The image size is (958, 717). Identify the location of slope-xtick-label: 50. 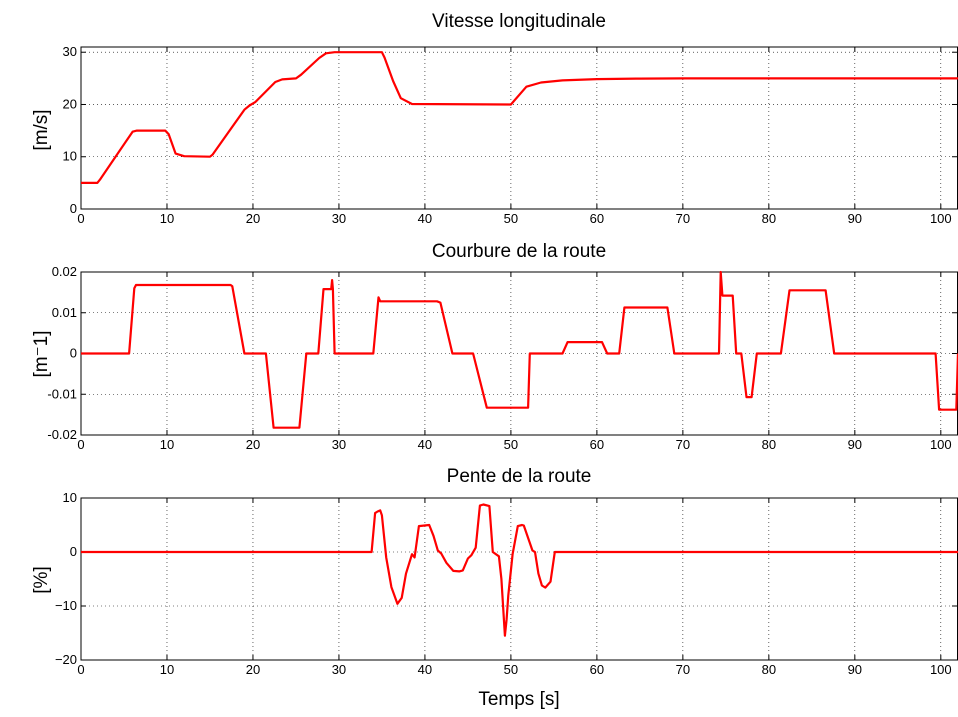
(511, 669).